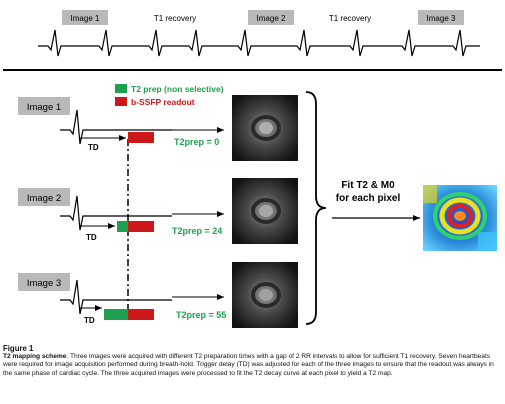  I want to click on legend-readout-label: b-SSFP readout, so click(163, 102).